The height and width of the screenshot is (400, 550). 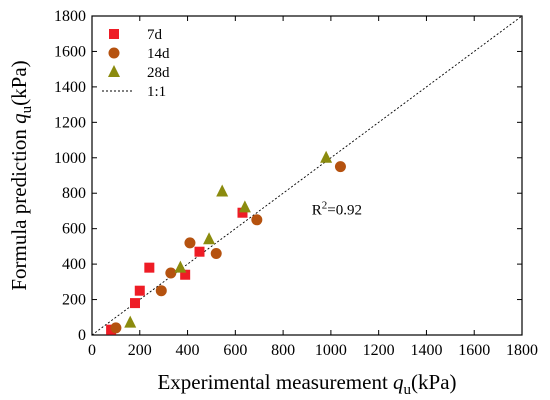 I want to click on y-tick-label: 1400, so click(x=70, y=87).